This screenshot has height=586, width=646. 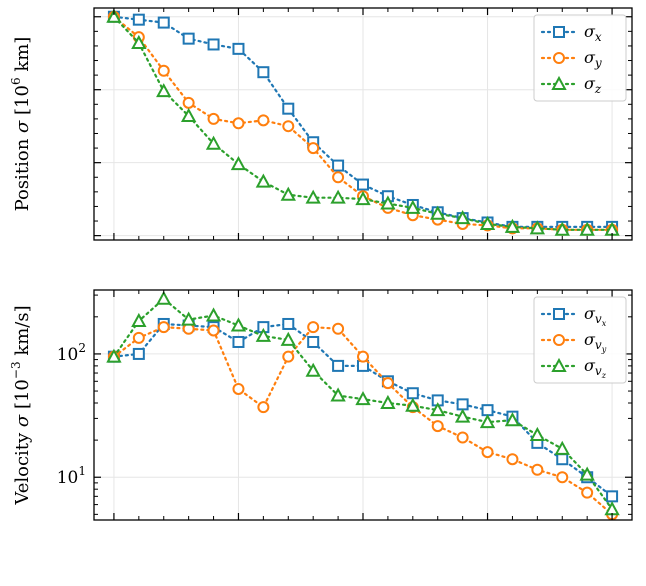 What do you see at coordinates (593, 33) in the screenshot?
I see `legend-label: σx` at bounding box center [593, 33].